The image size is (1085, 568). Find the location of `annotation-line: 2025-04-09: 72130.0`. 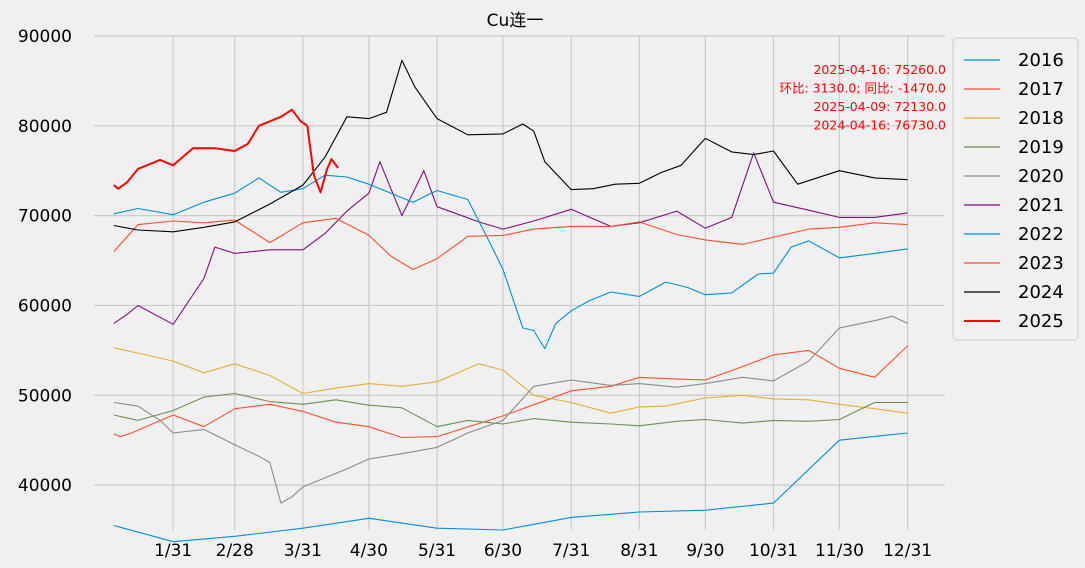

annotation-line: 2025-04-09: 72130.0 is located at coordinates (879, 106).